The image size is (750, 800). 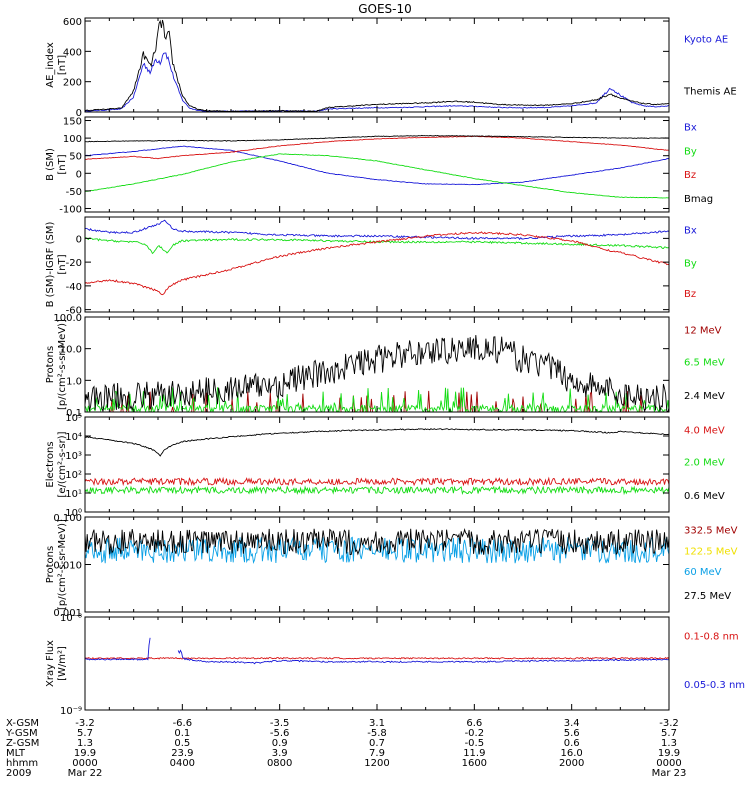 What do you see at coordinates (74, 287) in the screenshot?
I see `y-tick-label: -40` at bounding box center [74, 287].